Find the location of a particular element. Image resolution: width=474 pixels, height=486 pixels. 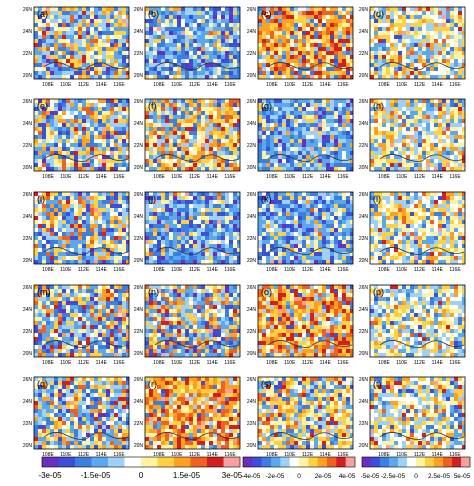

map-panel-l: (l) 26N 24N 22N 20N 108E 110E 112E 114E 116E is located at coordinates (412, 232).